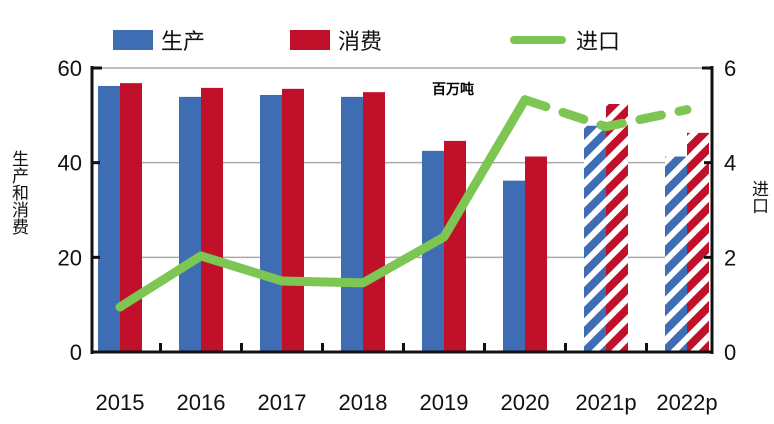 The image size is (774, 424). Describe the element at coordinates (686, 402) in the screenshot. I see `x-tick-label: 2022p` at that location.